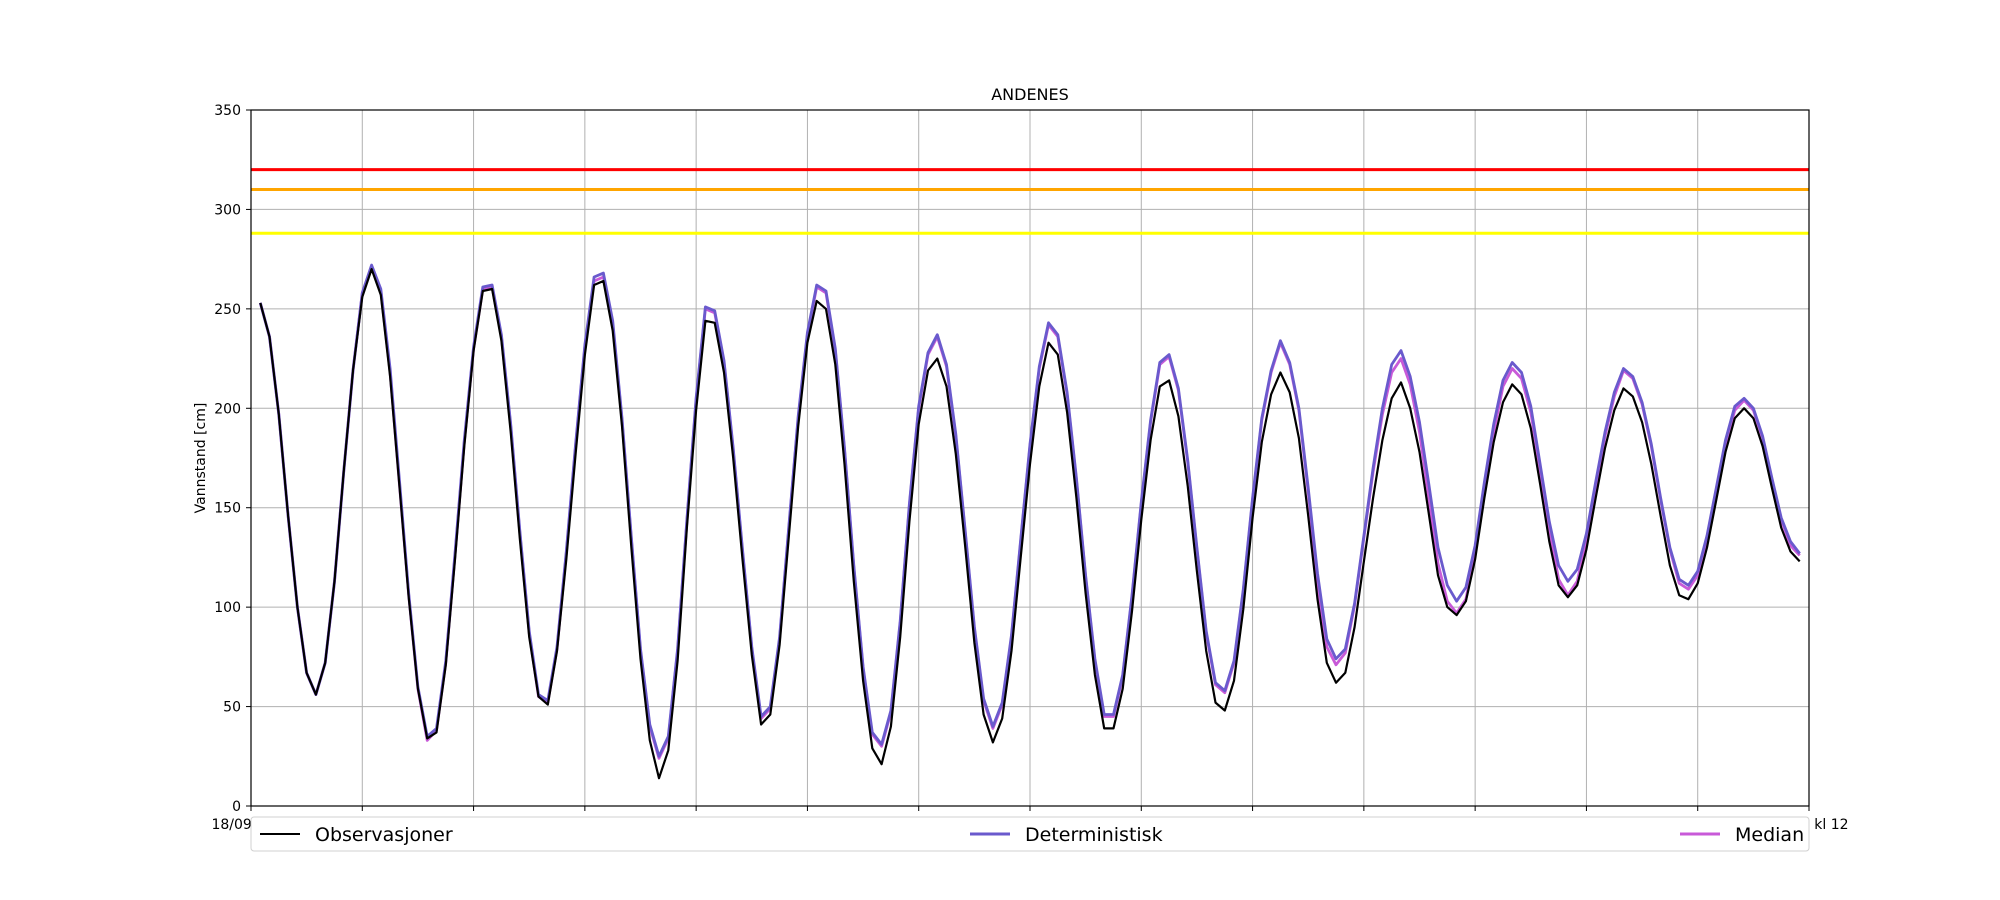  I want to click on y-tick-label: 250, so click(227, 310).